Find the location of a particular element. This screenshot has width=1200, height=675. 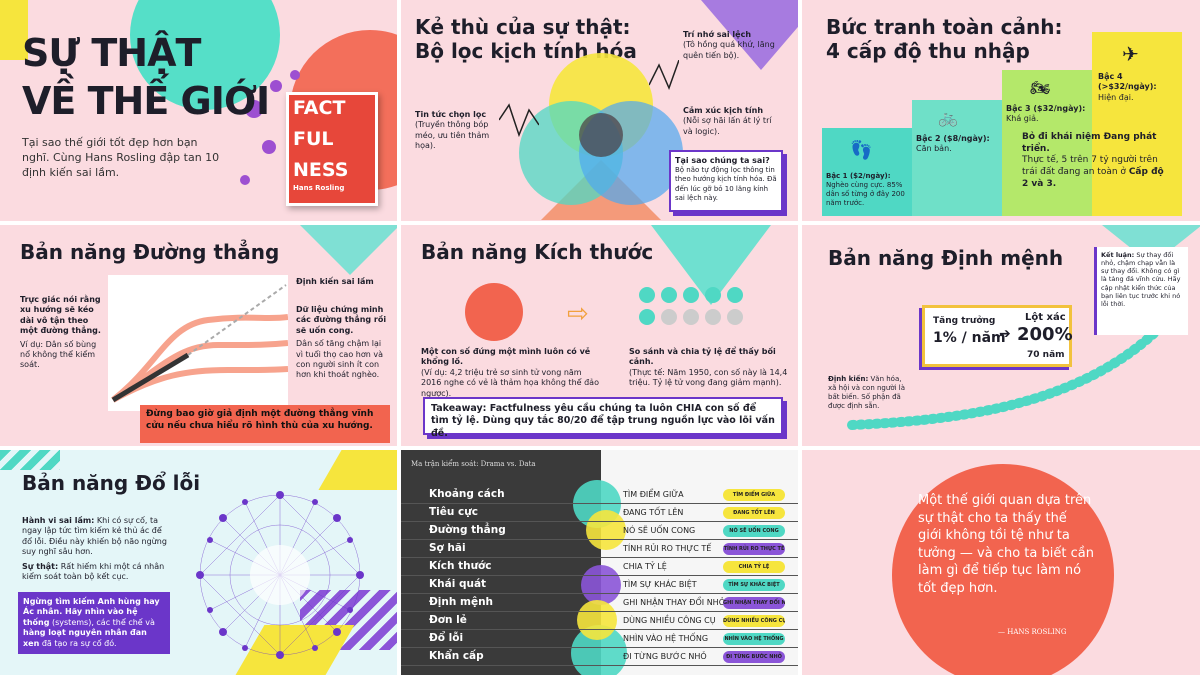

matrix-action: NHÌN VÀO HỆ THỐNG is located at coordinates (666, 638).